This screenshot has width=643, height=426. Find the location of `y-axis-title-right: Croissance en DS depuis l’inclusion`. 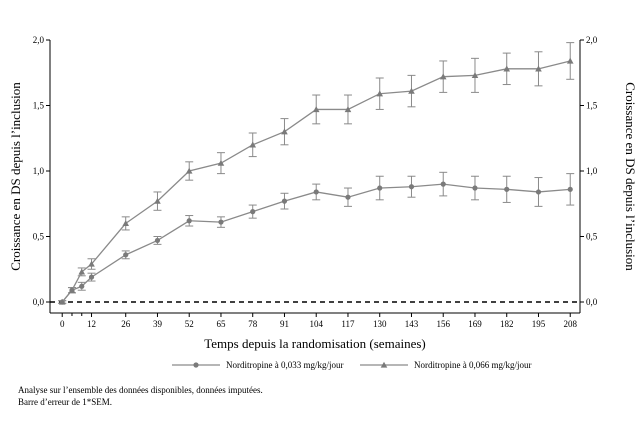

y-axis-title-right: Croissance en DS depuis l’inclusion is located at coordinates (630, 176).